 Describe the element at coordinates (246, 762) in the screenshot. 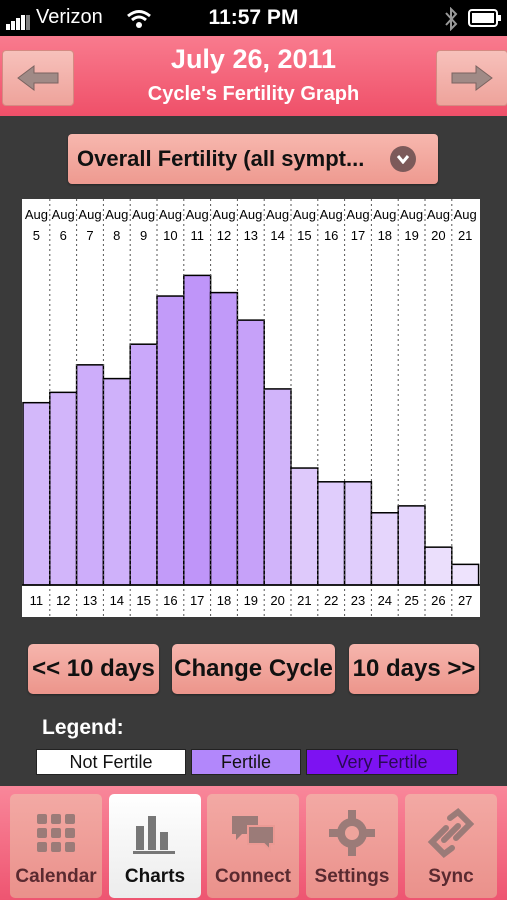

I see `legend-fertile: Fertile` at that location.